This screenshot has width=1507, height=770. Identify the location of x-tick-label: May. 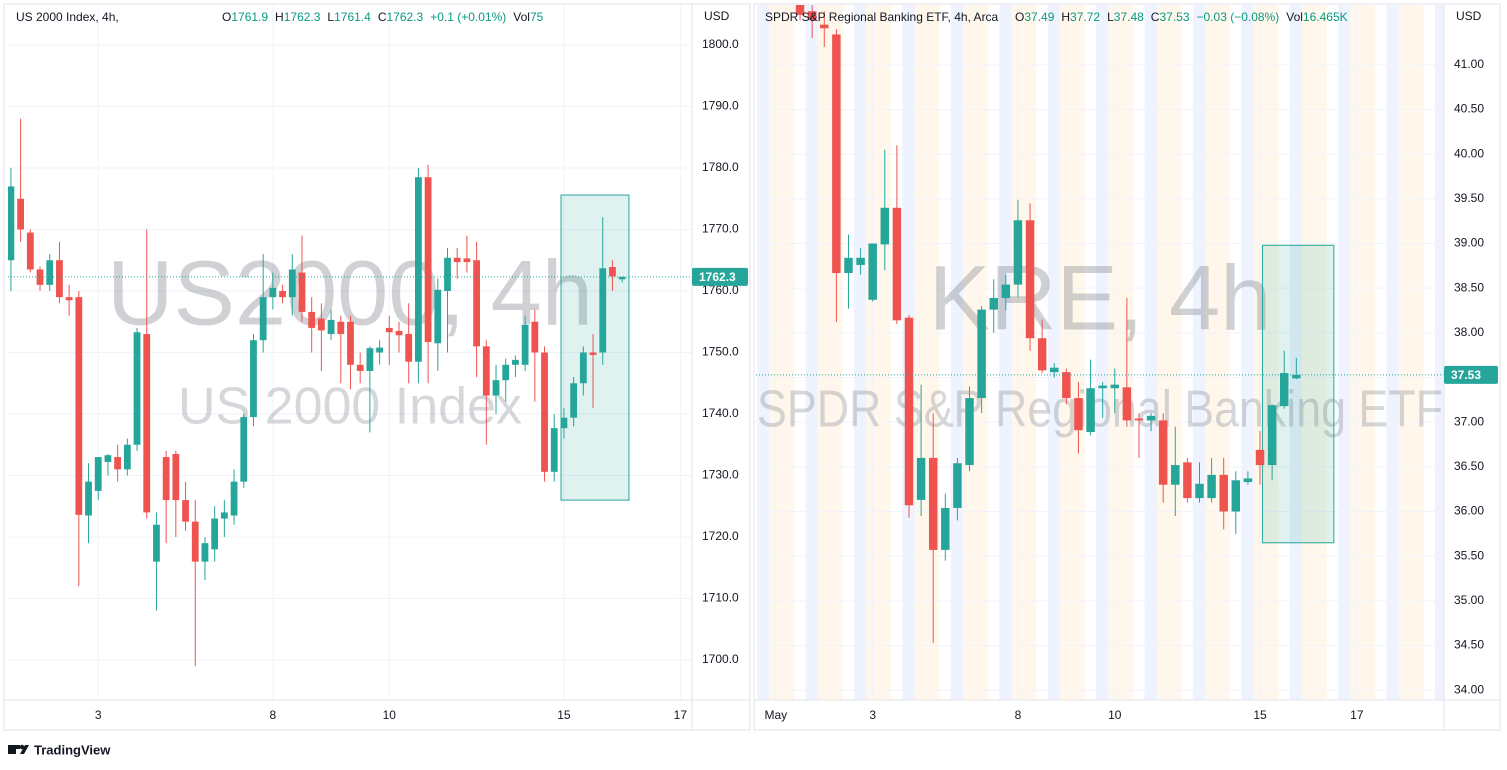
(776, 715).